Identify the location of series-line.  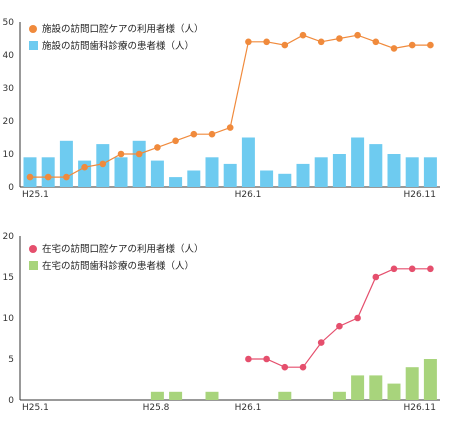
(339, 318).